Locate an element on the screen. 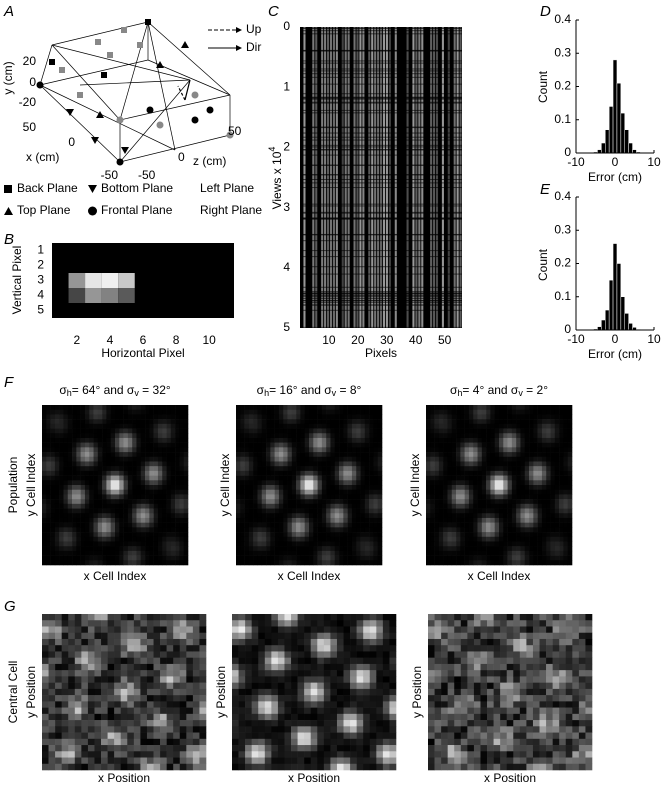 This screenshot has height=787, width=662. tick-label: -50 is located at coordinates (147, 175).